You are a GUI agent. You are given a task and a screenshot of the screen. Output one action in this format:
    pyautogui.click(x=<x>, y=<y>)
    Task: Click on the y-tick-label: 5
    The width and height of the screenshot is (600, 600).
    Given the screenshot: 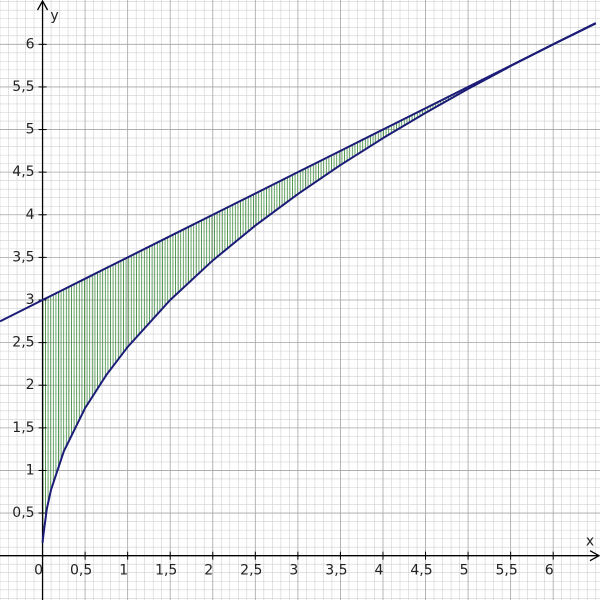 What is the action you would take?
    pyautogui.click(x=30, y=130)
    